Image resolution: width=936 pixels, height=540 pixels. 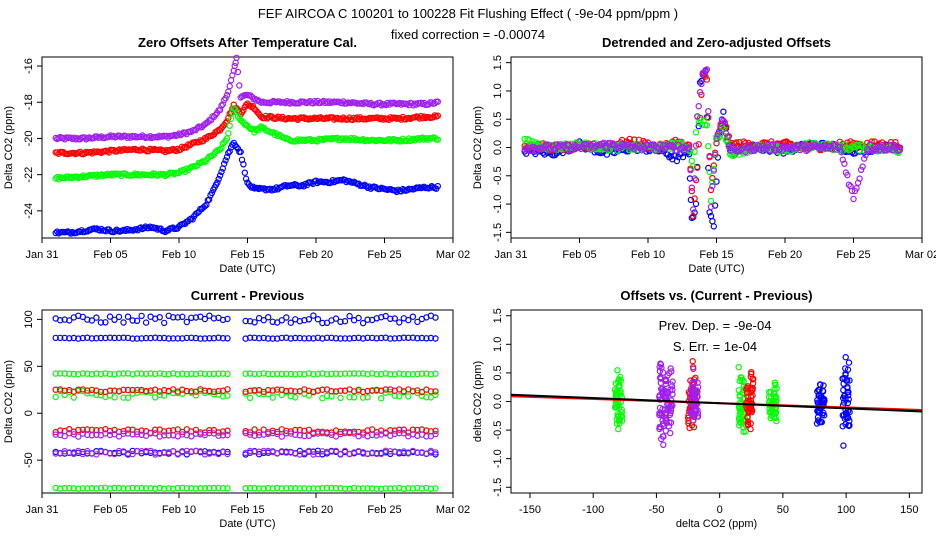 What do you see at coordinates (179, 510) in the screenshot?
I see `x-tick-label: Feb 10` at bounding box center [179, 510].